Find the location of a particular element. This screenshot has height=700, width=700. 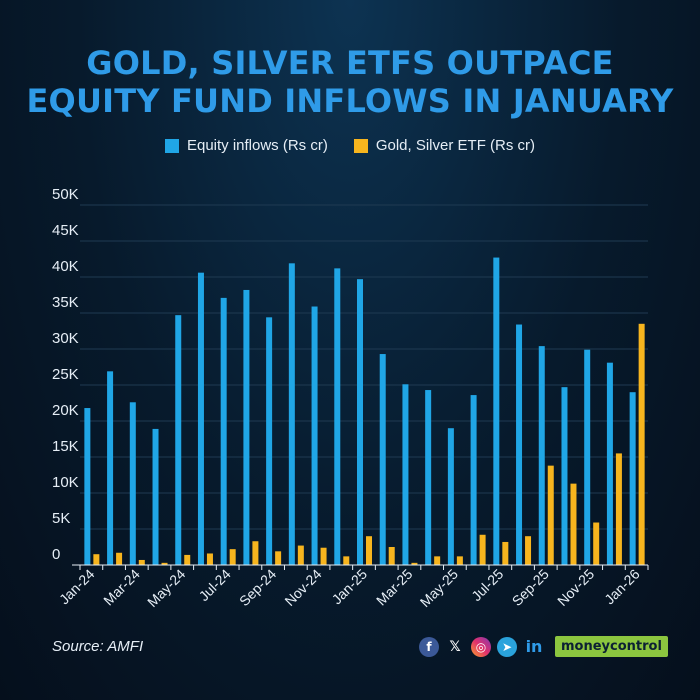

legend-item-equity: Equity inflows (Rs cr) is located at coordinates (246, 145).